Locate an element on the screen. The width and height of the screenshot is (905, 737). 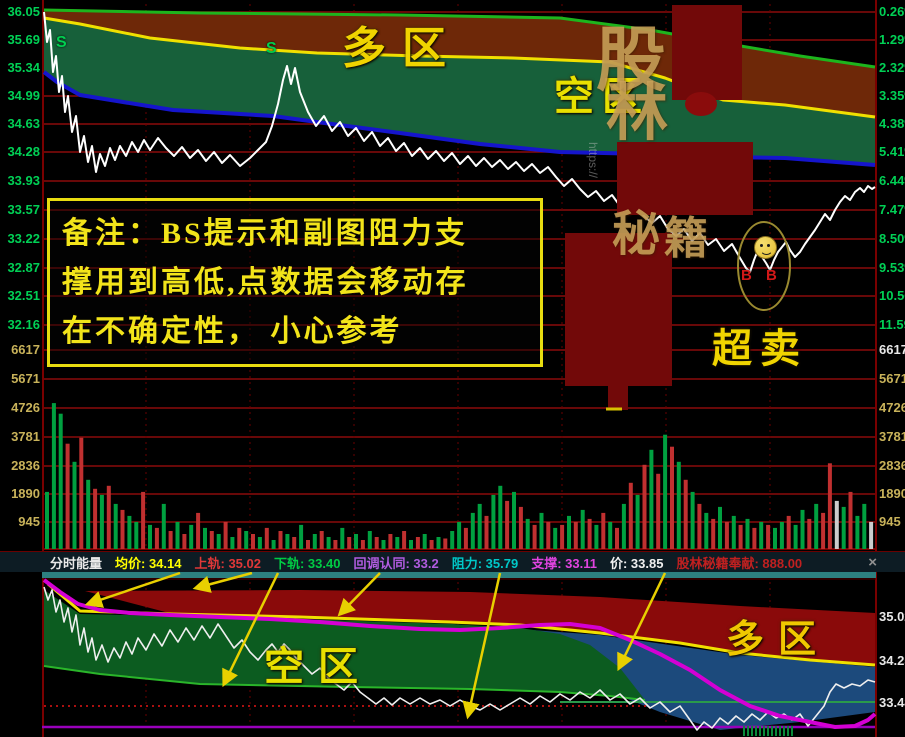
status-item-下轨: 下轨: 33.40 is located at coordinates (307, 563).